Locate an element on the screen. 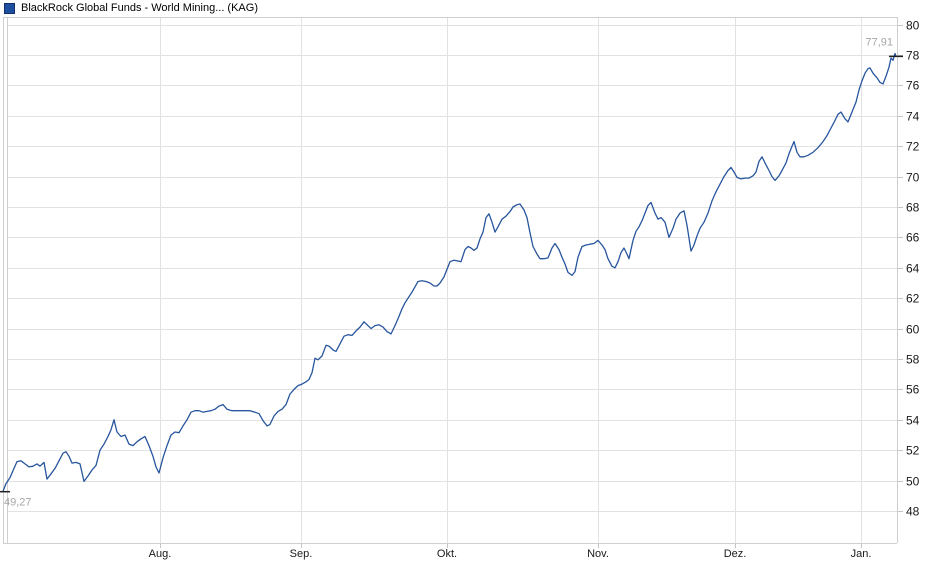 The image size is (940, 579). y-axis-label: 62 is located at coordinates (913, 299).